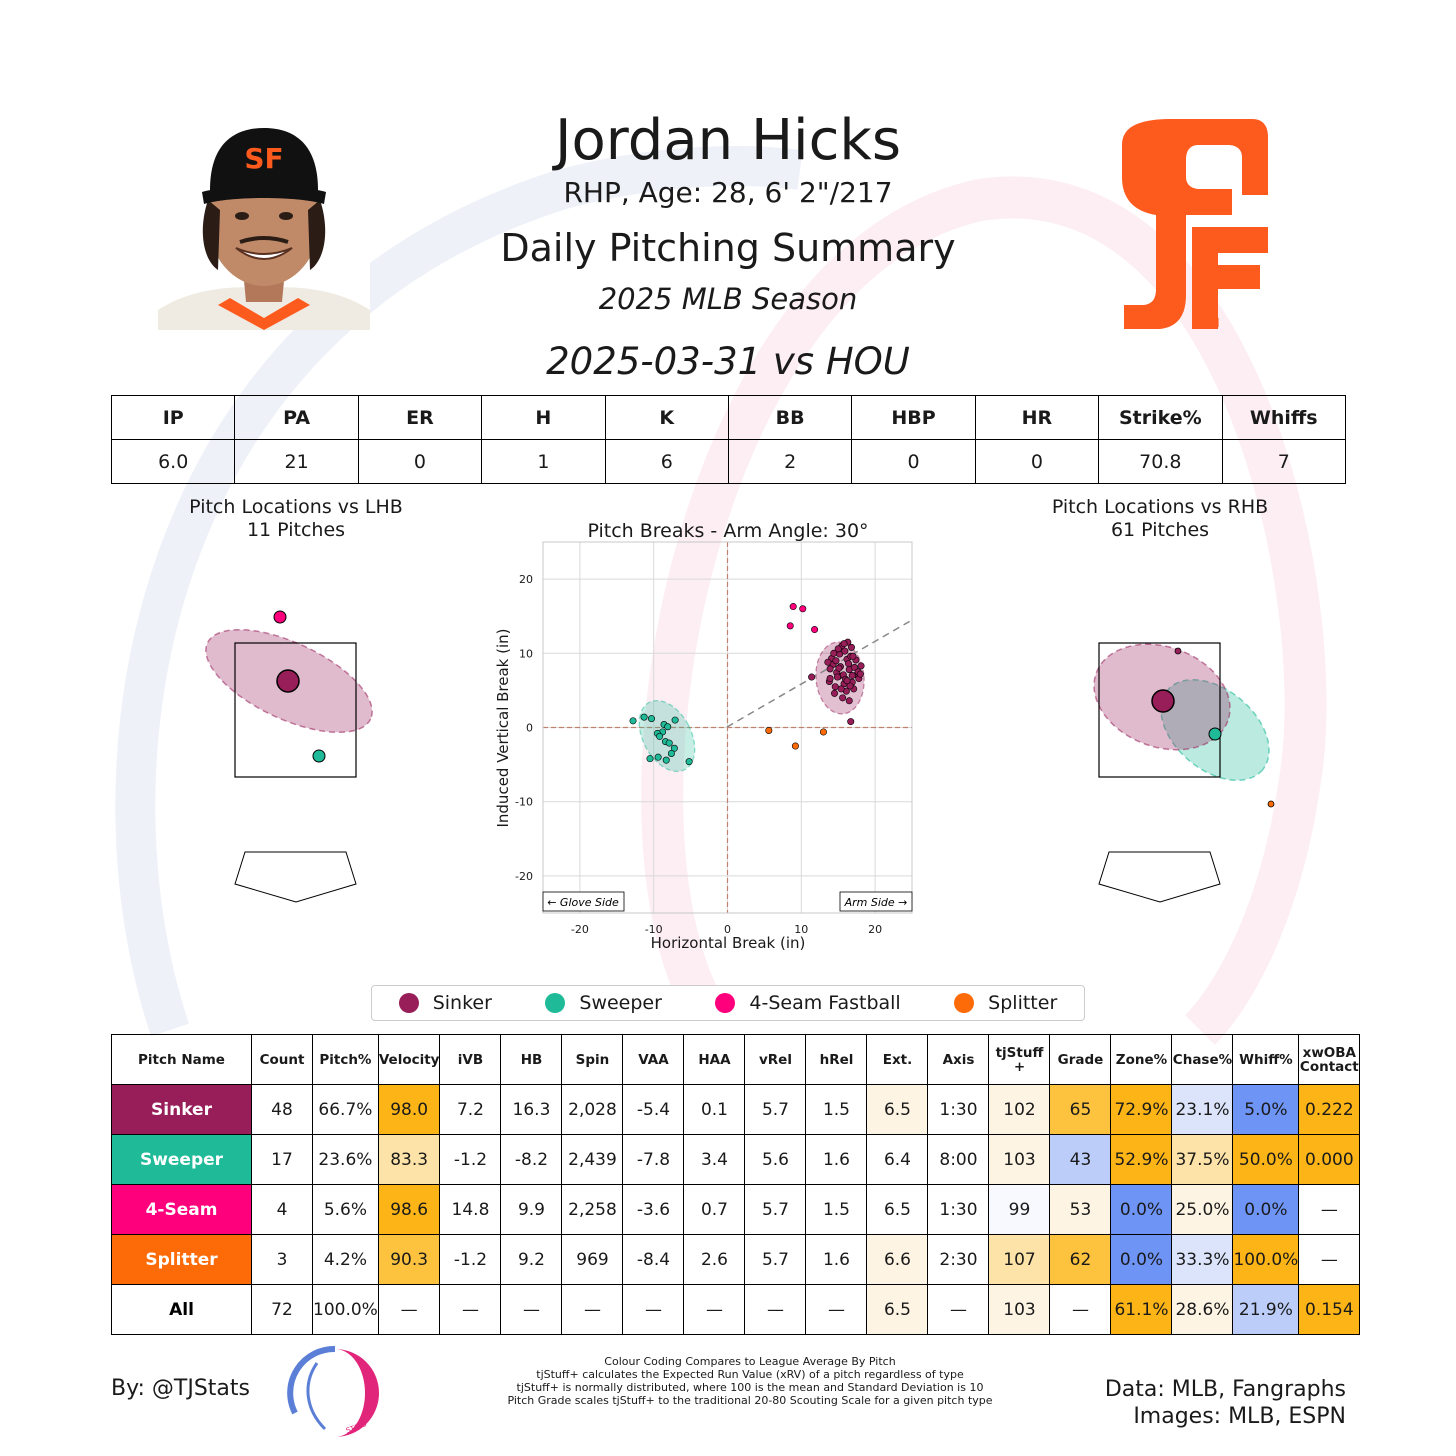 This screenshot has height=1456, width=1456. Describe the element at coordinates (409, 1209) in the screenshot. I see `pitch-metric-cell: 98.6` at that location.